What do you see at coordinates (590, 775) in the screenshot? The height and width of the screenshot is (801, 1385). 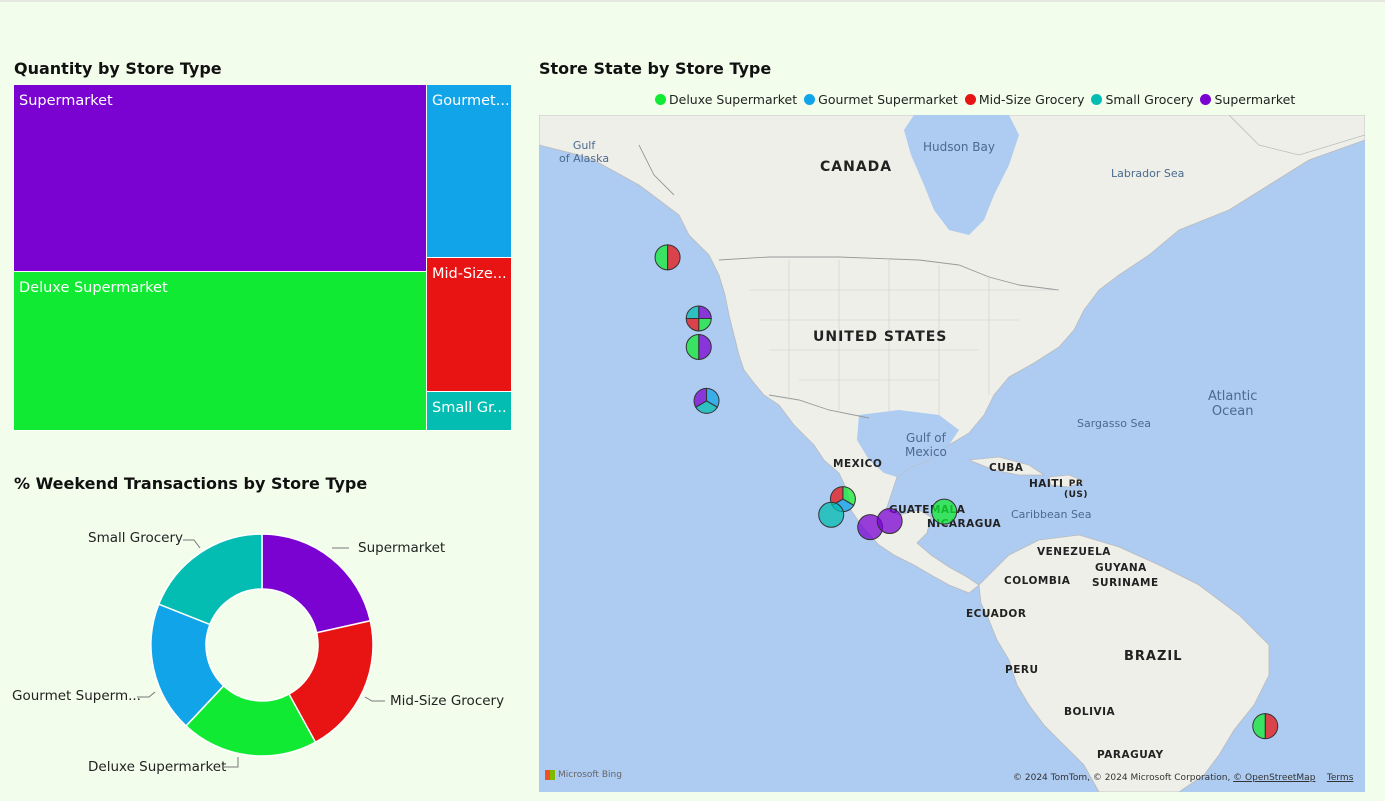 I see `bing-label: Microsoft Bing` at bounding box center [590, 775].